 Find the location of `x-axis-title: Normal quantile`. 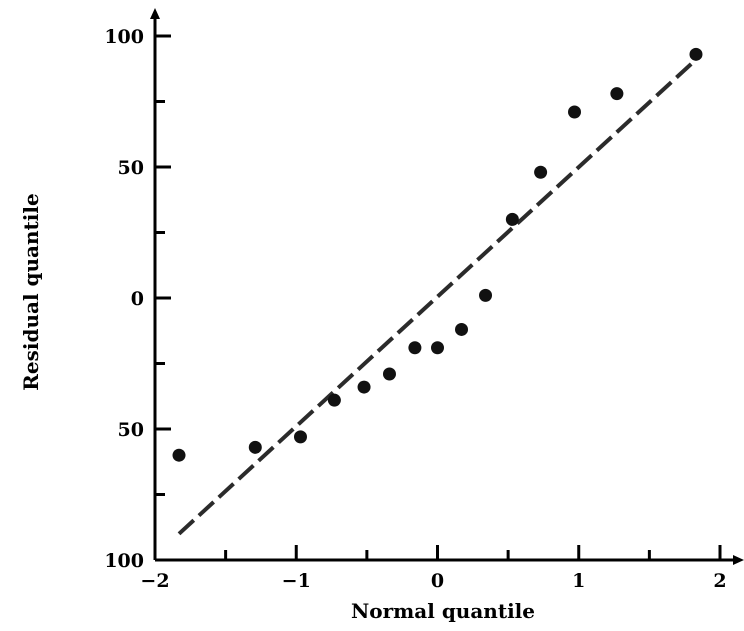

x-axis-title: Normal quantile is located at coordinates (443, 611).